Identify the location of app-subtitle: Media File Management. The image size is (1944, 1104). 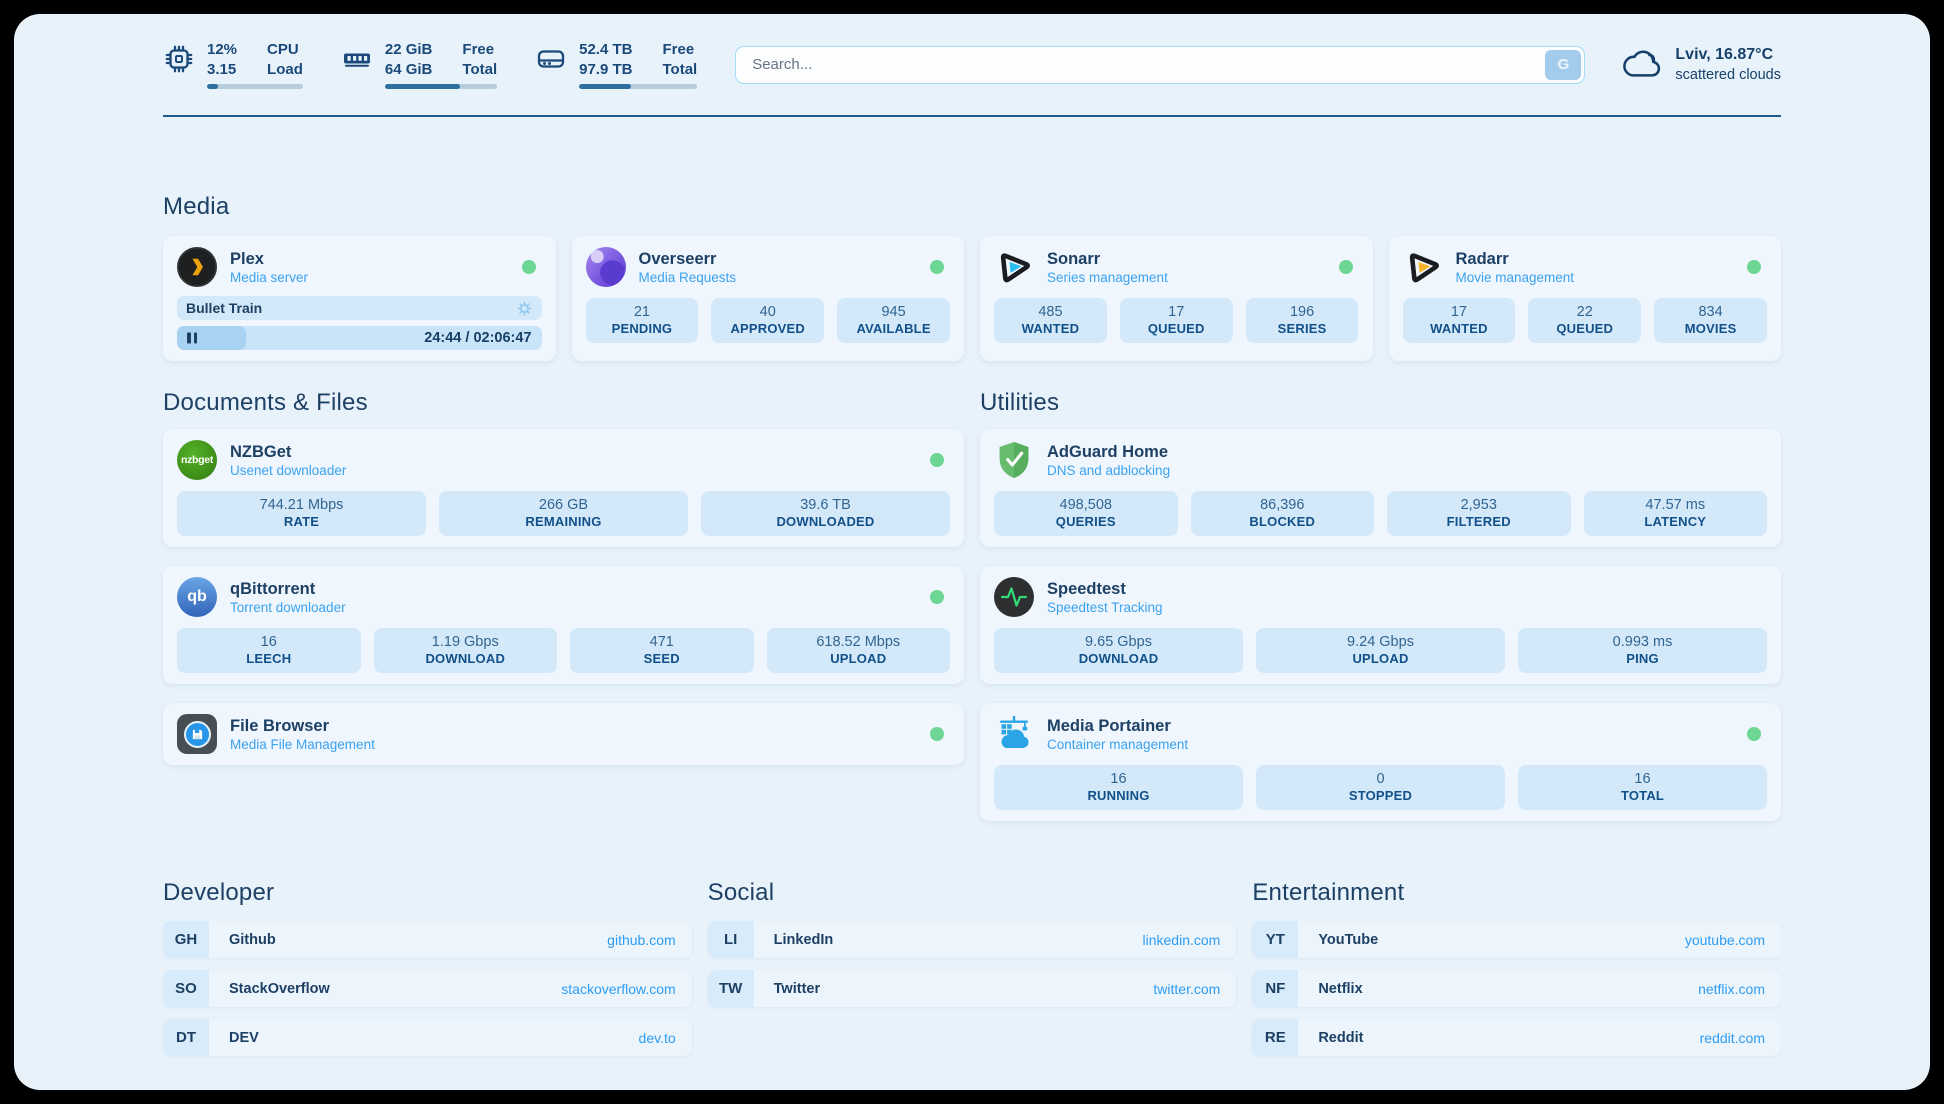
(302, 744).